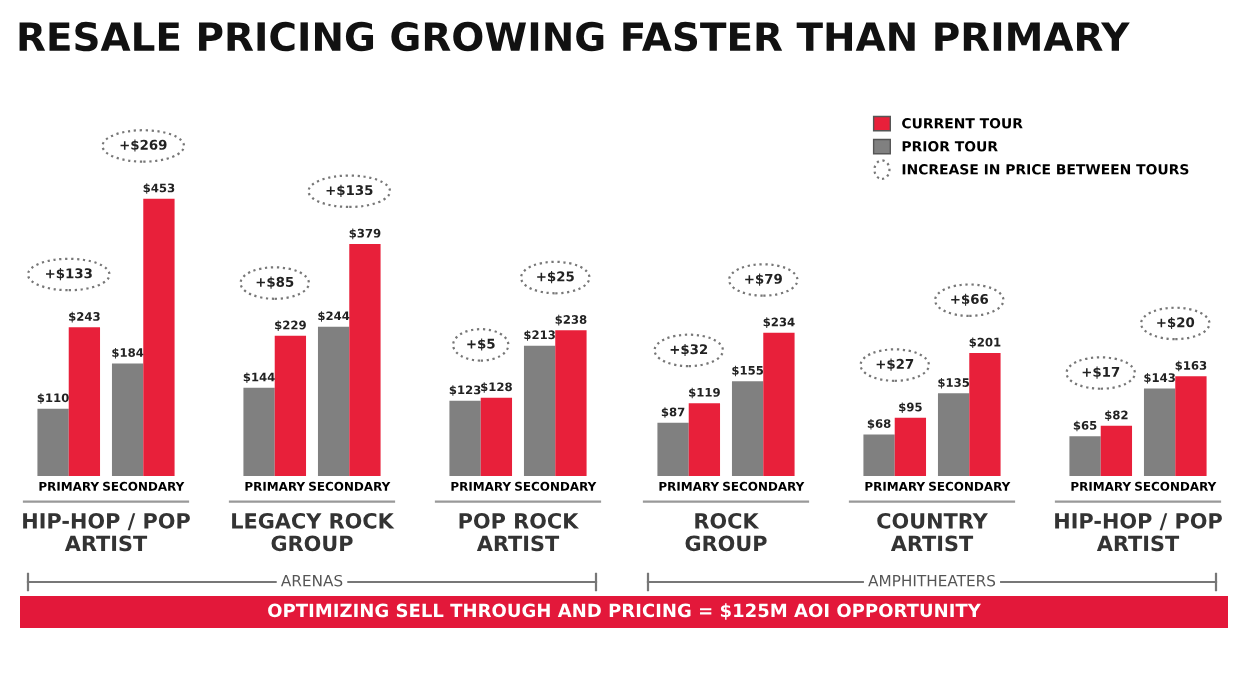 The height and width of the screenshot is (676, 1248). What do you see at coordinates (313, 532) in the screenshot?
I see `x-axis-title: LEGACY ROCK GROUP` at bounding box center [313, 532].